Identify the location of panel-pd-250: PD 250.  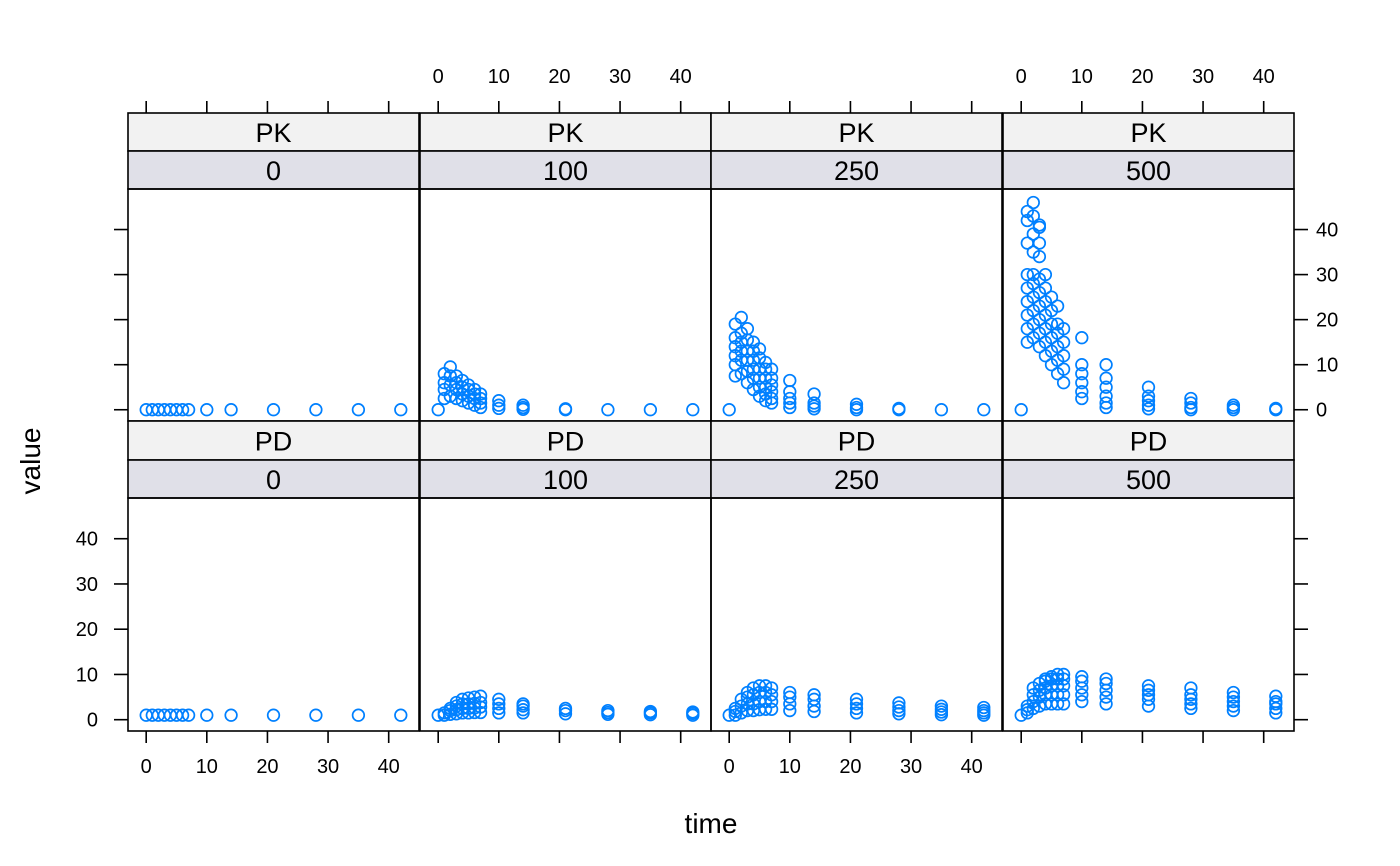
(856, 576).